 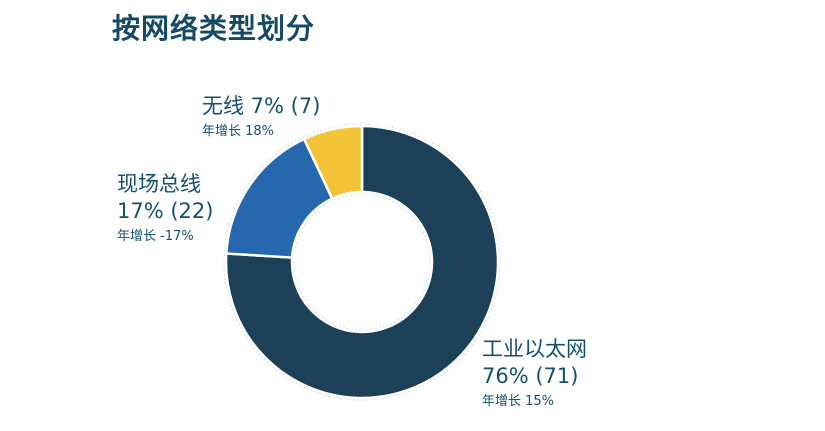 I want to click on label-fieldbus-growth: 年增长 -17%, so click(x=155, y=236).